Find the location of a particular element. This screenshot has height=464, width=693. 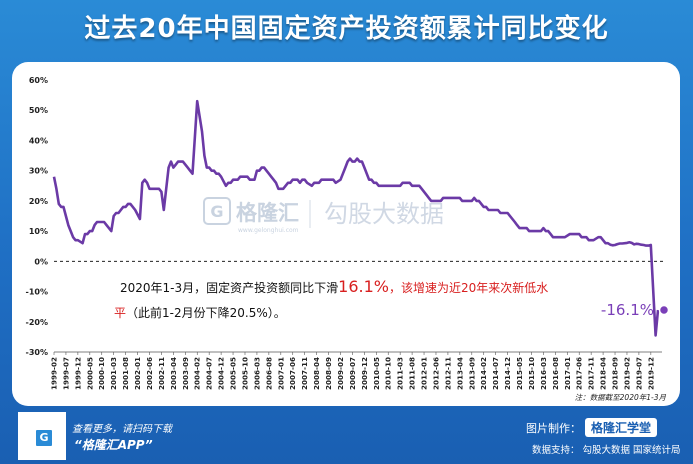

x-tick-label: 2005-05 is located at coordinates (233, 373).